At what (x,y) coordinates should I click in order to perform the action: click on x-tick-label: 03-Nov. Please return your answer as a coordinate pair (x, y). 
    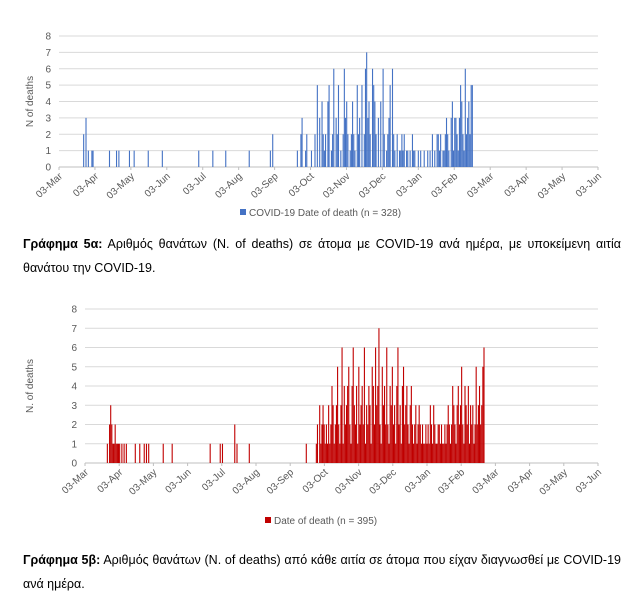
    Looking at the image, I should click on (348, 482).